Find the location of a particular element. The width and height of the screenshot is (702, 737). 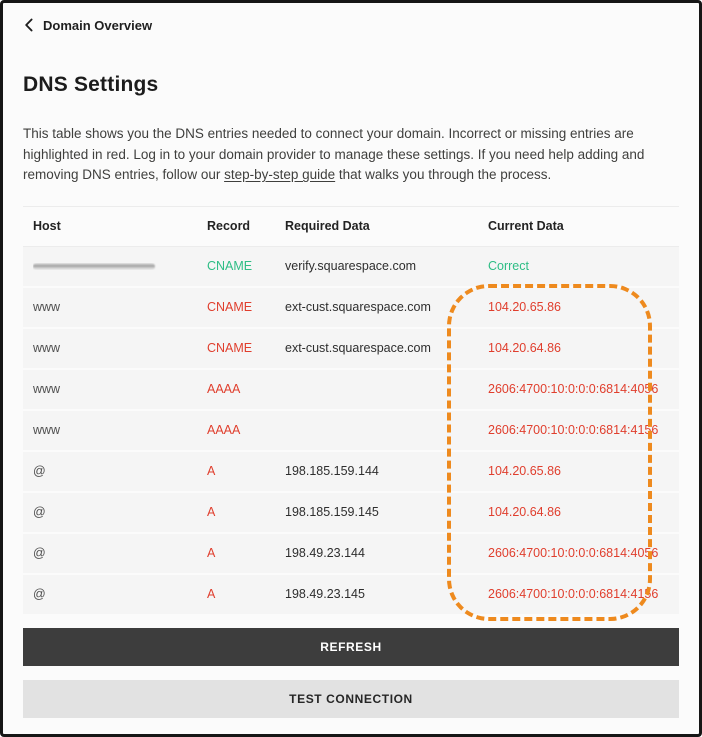

required-data-cell: 198.49.23.145 is located at coordinates (325, 594).